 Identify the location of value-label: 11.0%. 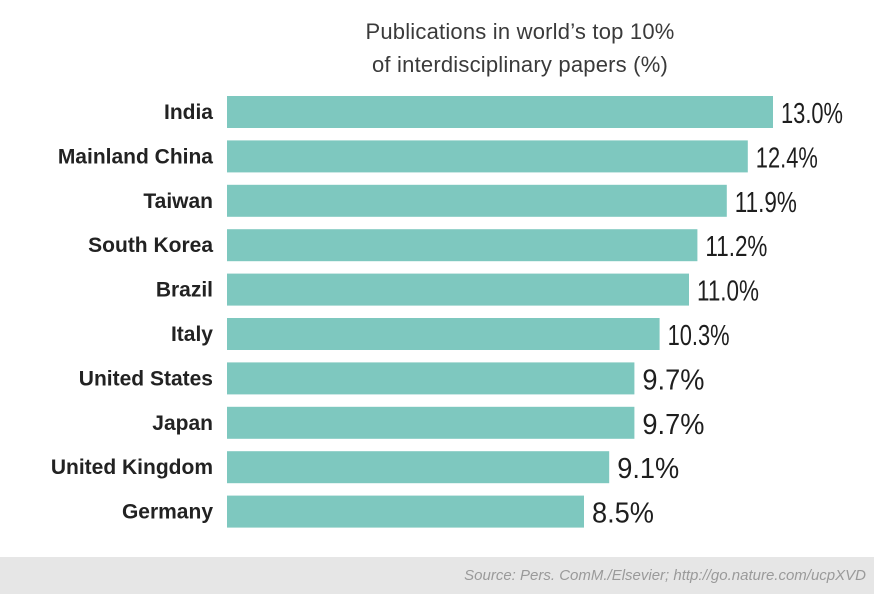
(728, 292).